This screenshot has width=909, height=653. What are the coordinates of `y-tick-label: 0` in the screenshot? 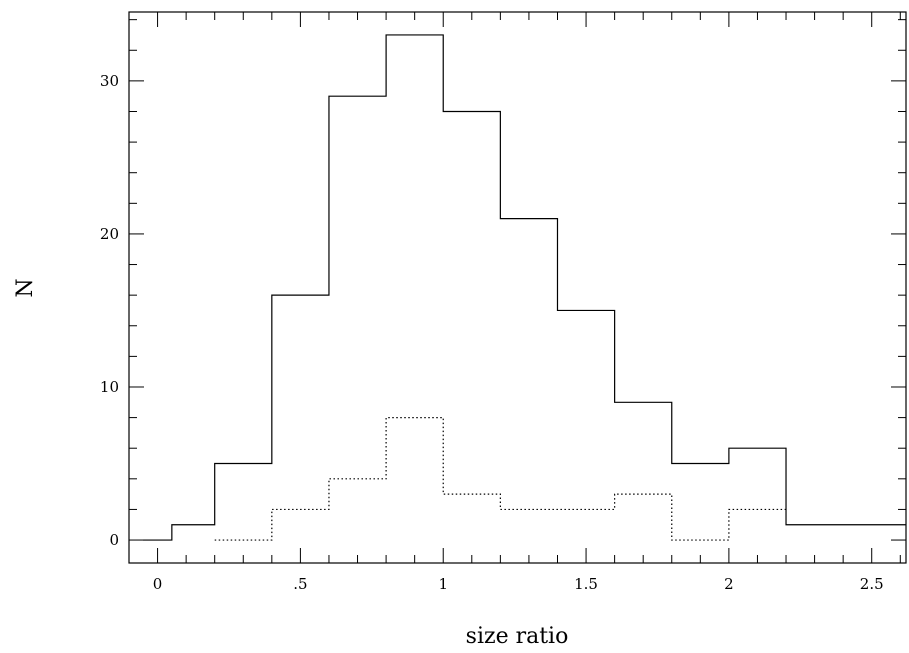 It's located at (114, 540).